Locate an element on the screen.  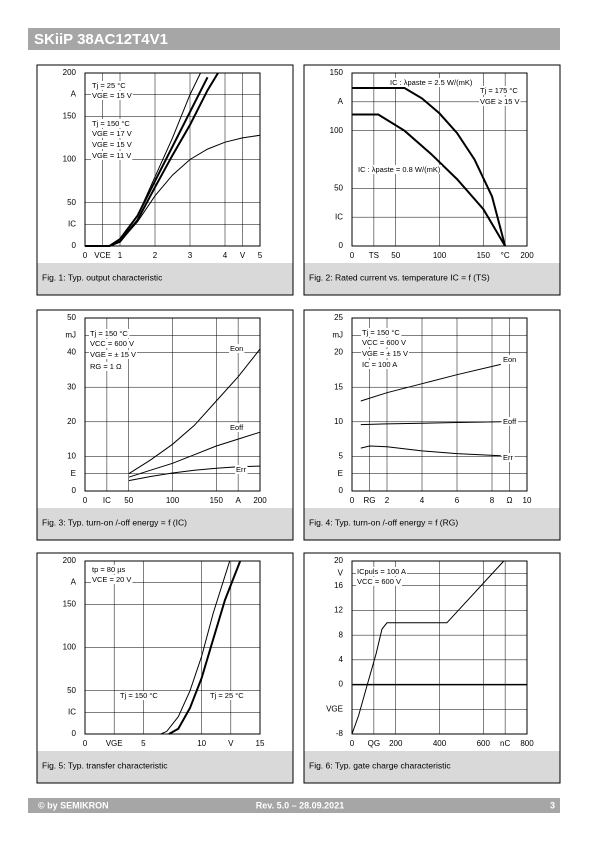
annotation: VCE = 20 V is located at coordinates (111, 579).